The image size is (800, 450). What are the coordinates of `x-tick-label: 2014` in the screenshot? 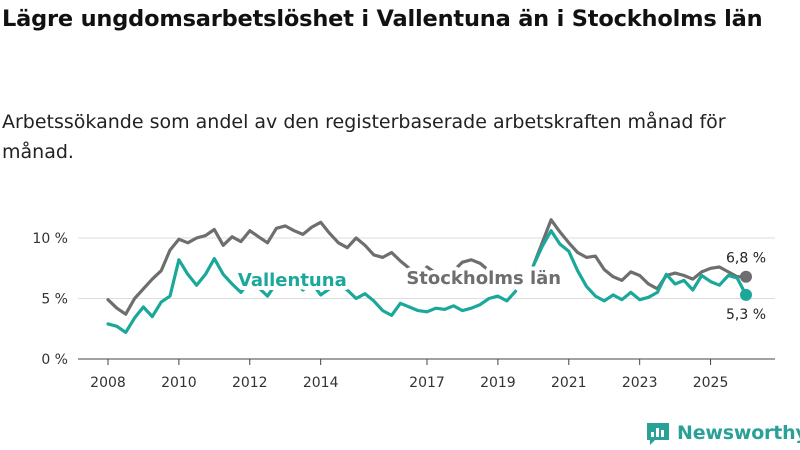 It's located at (321, 383).